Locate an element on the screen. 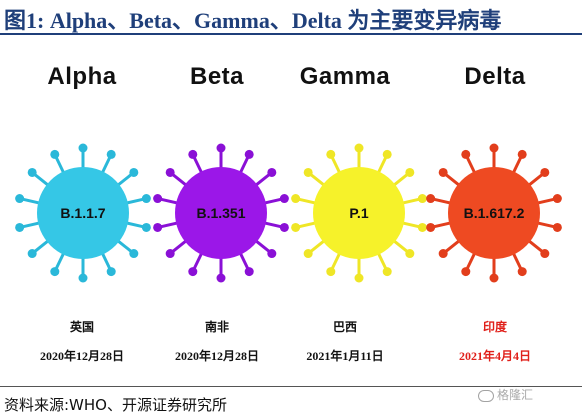 The height and width of the screenshot is (418, 582). virus-alpha: B.1.1.7 is located at coordinates (83, 213).